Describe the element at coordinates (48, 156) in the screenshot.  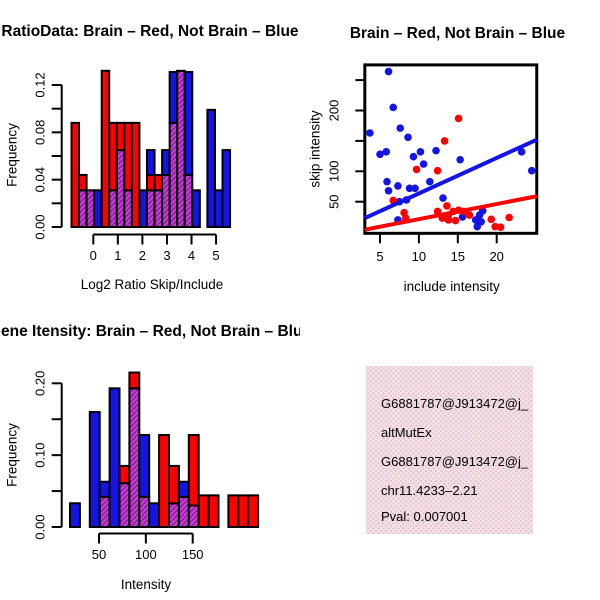
I see `y-axis: 0.00 0.04 0.08 0.12` at that location.